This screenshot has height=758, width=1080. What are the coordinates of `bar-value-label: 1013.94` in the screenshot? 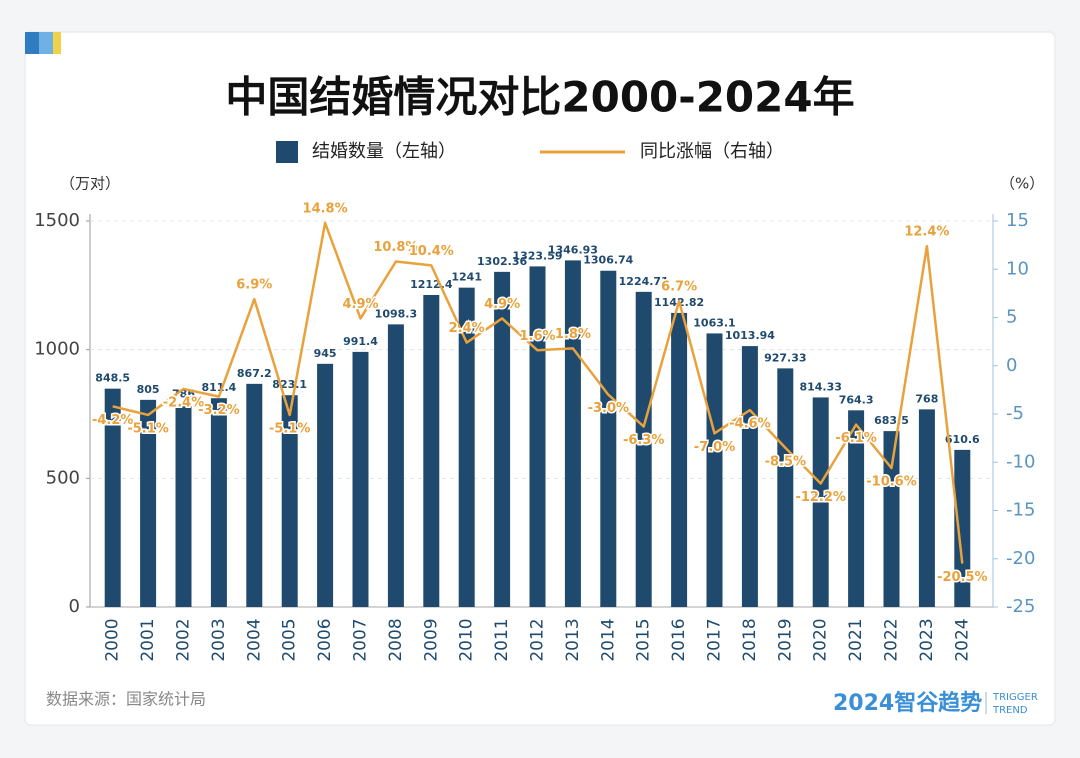 It's located at (750, 335).